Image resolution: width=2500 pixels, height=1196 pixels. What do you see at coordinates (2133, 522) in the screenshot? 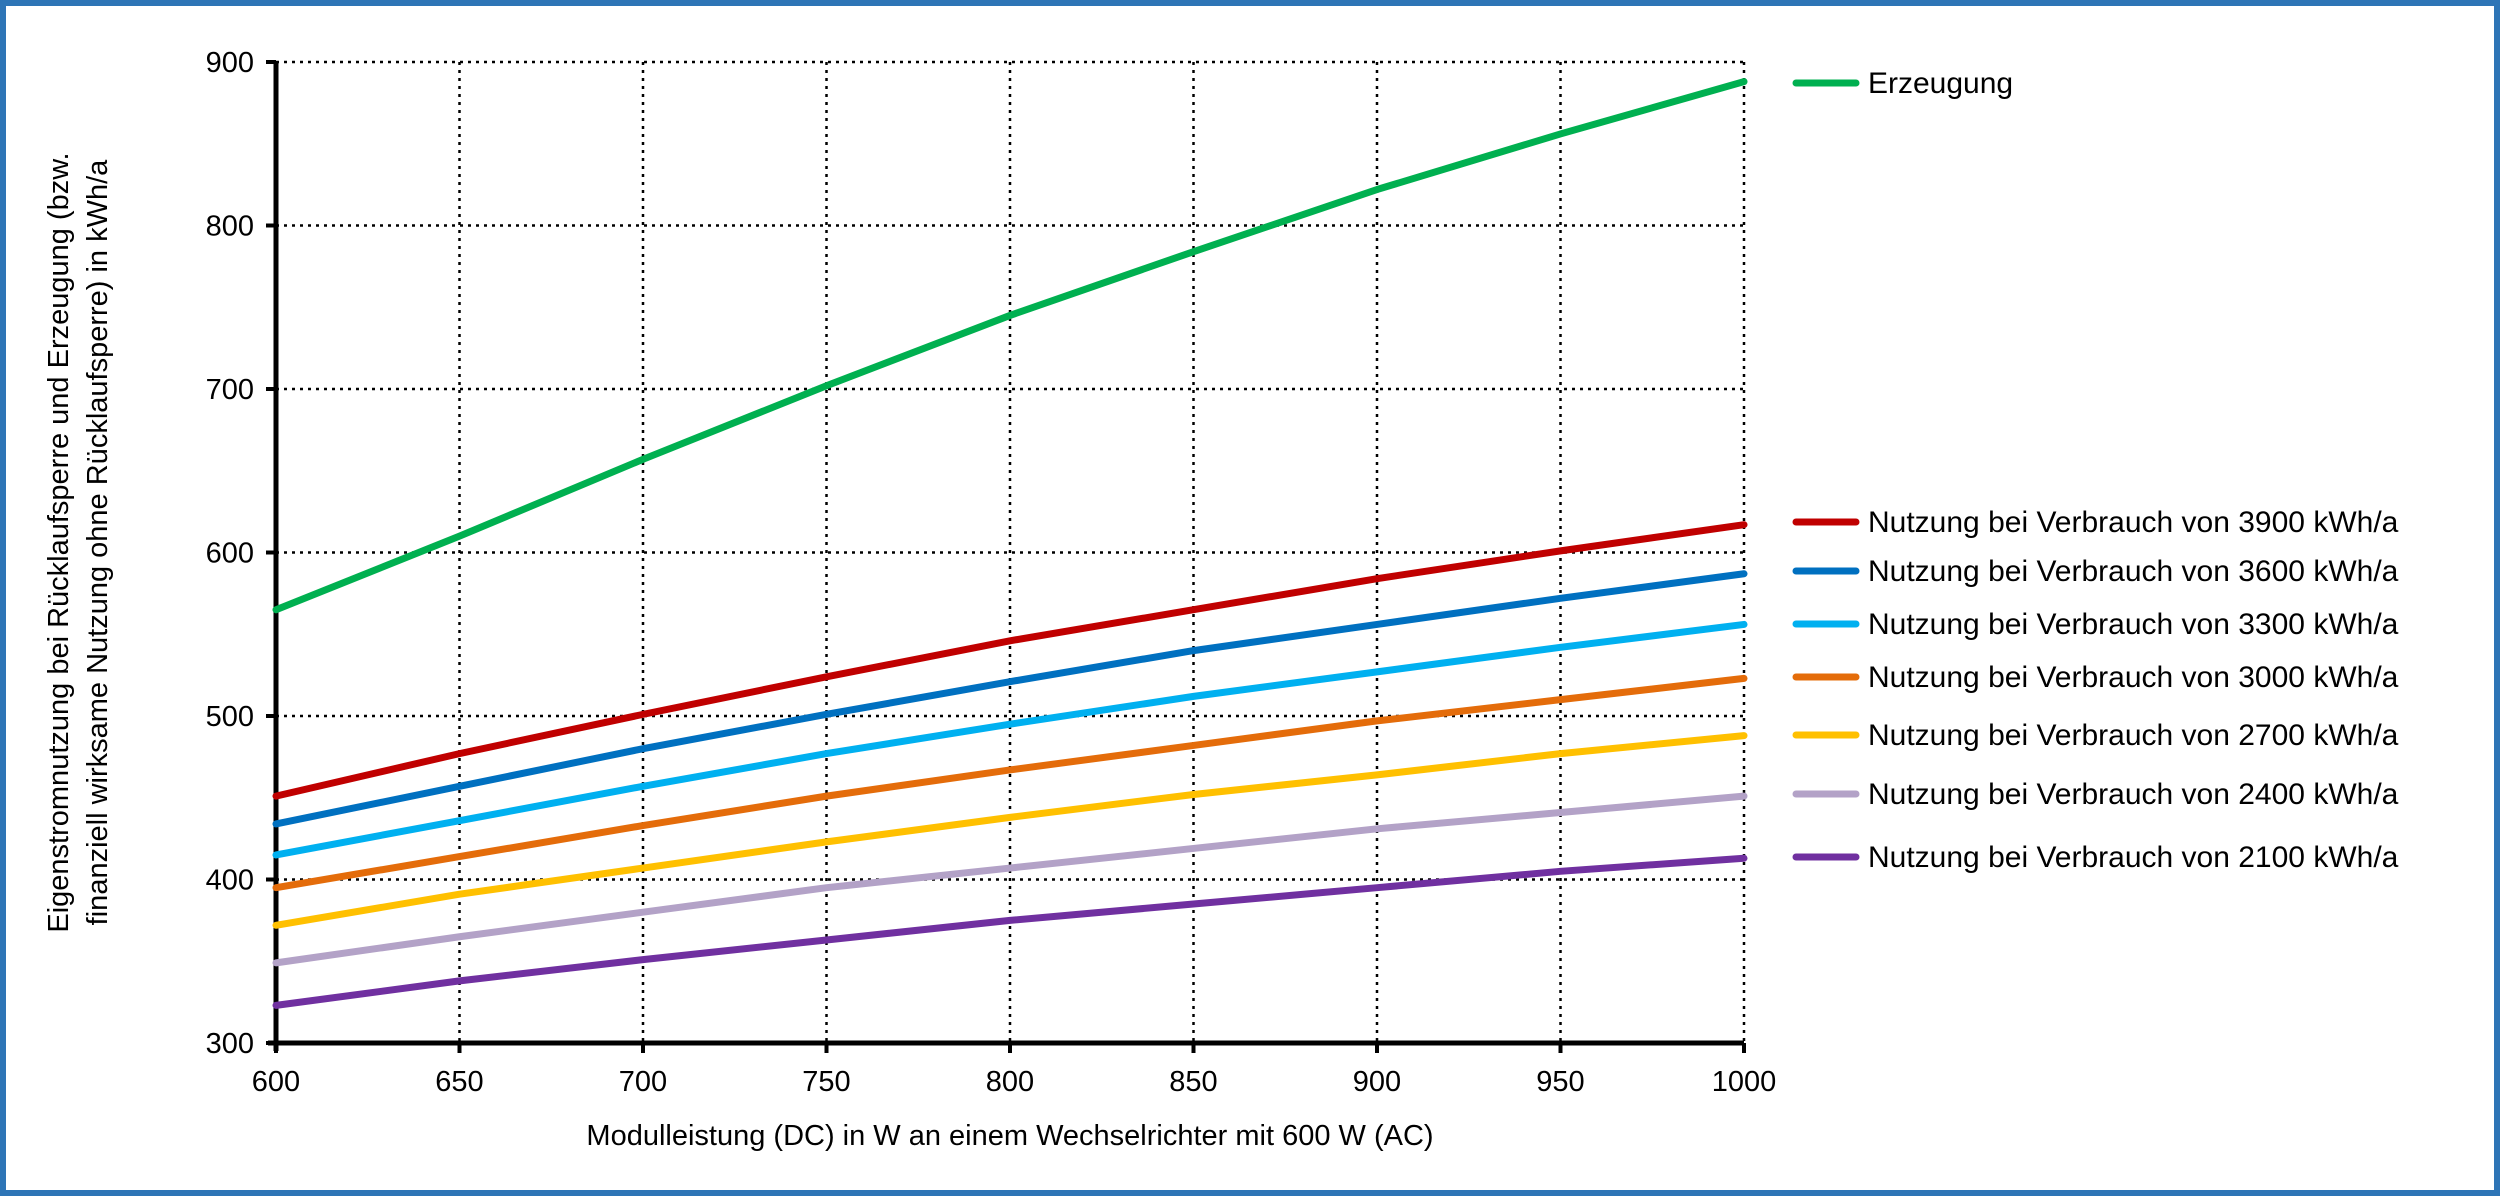
I see `legend-label: Nutzung bei Verbrauch von 3900 kWh/a` at bounding box center [2133, 522].